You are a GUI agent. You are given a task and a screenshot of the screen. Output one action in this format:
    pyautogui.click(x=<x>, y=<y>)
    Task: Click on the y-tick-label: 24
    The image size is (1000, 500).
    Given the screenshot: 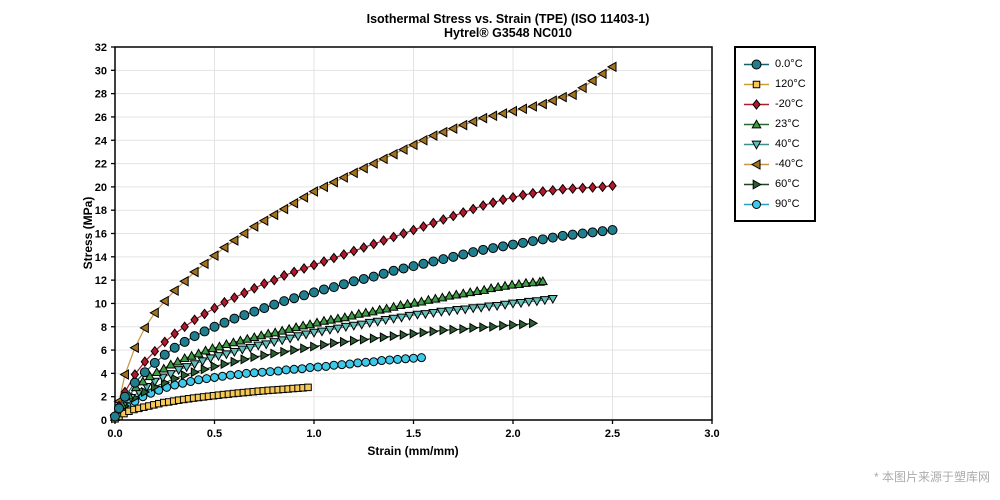 What is the action you would take?
    pyautogui.click(x=101, y=141)
    